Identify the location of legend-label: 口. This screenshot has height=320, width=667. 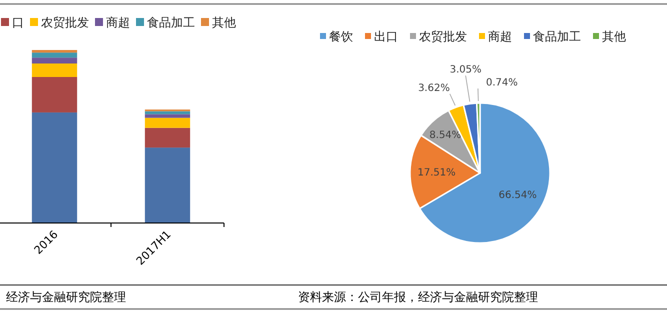
(18, 22).